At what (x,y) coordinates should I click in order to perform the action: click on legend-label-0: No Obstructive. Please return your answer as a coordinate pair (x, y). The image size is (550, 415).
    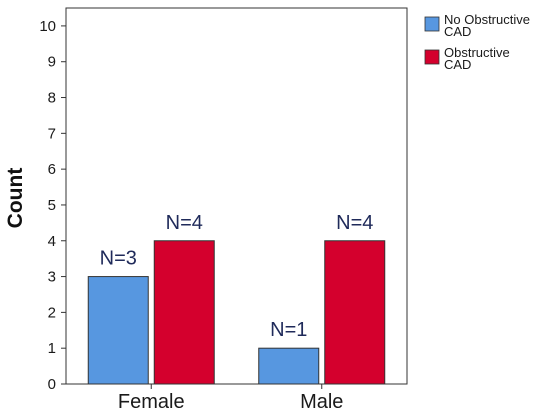
    Looking at the image, I should click on (487, 19).